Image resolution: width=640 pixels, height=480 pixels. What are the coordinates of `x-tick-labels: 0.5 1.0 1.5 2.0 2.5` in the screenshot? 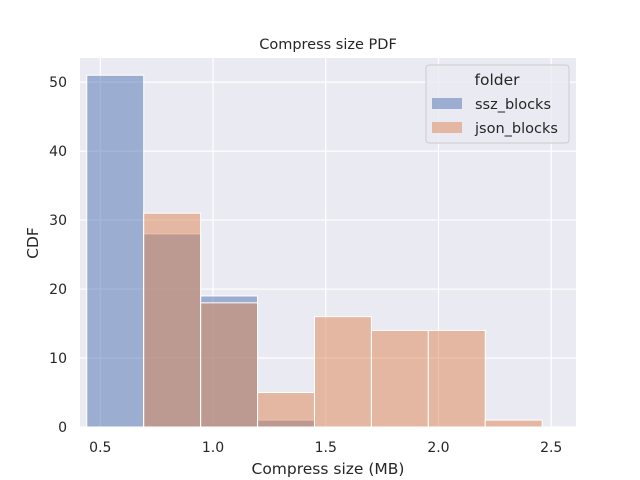 It's located at (325, 448).